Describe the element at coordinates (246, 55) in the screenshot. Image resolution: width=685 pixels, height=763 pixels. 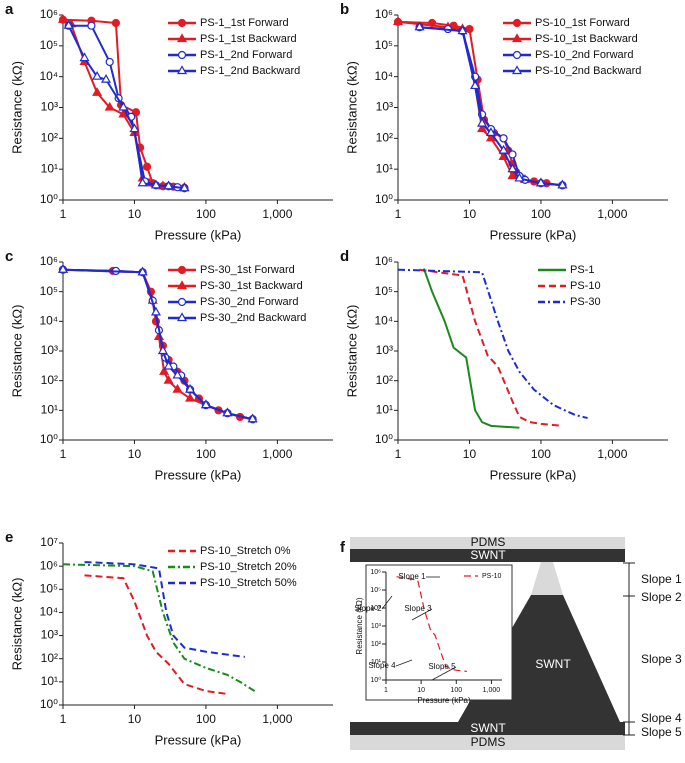
I see `legend-label: PS-1_2nd Forward` at that location.